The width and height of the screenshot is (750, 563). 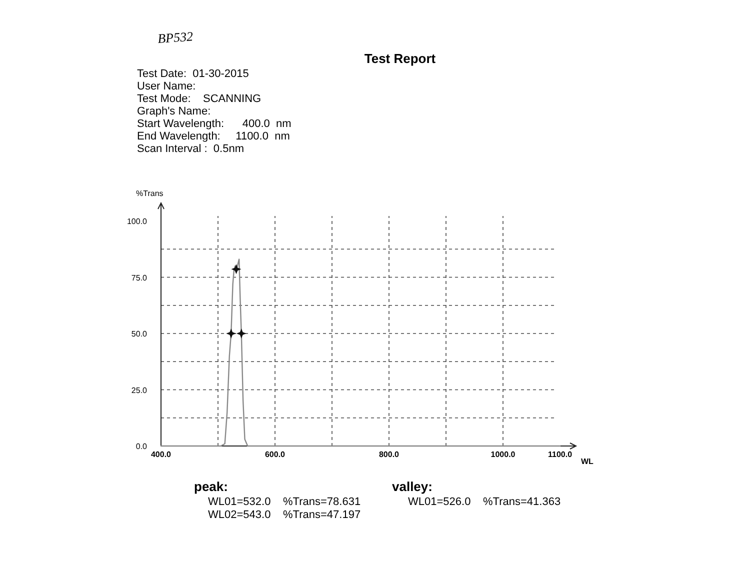 I want to click on text: WL01=532.0, so click(x=239, y=502).